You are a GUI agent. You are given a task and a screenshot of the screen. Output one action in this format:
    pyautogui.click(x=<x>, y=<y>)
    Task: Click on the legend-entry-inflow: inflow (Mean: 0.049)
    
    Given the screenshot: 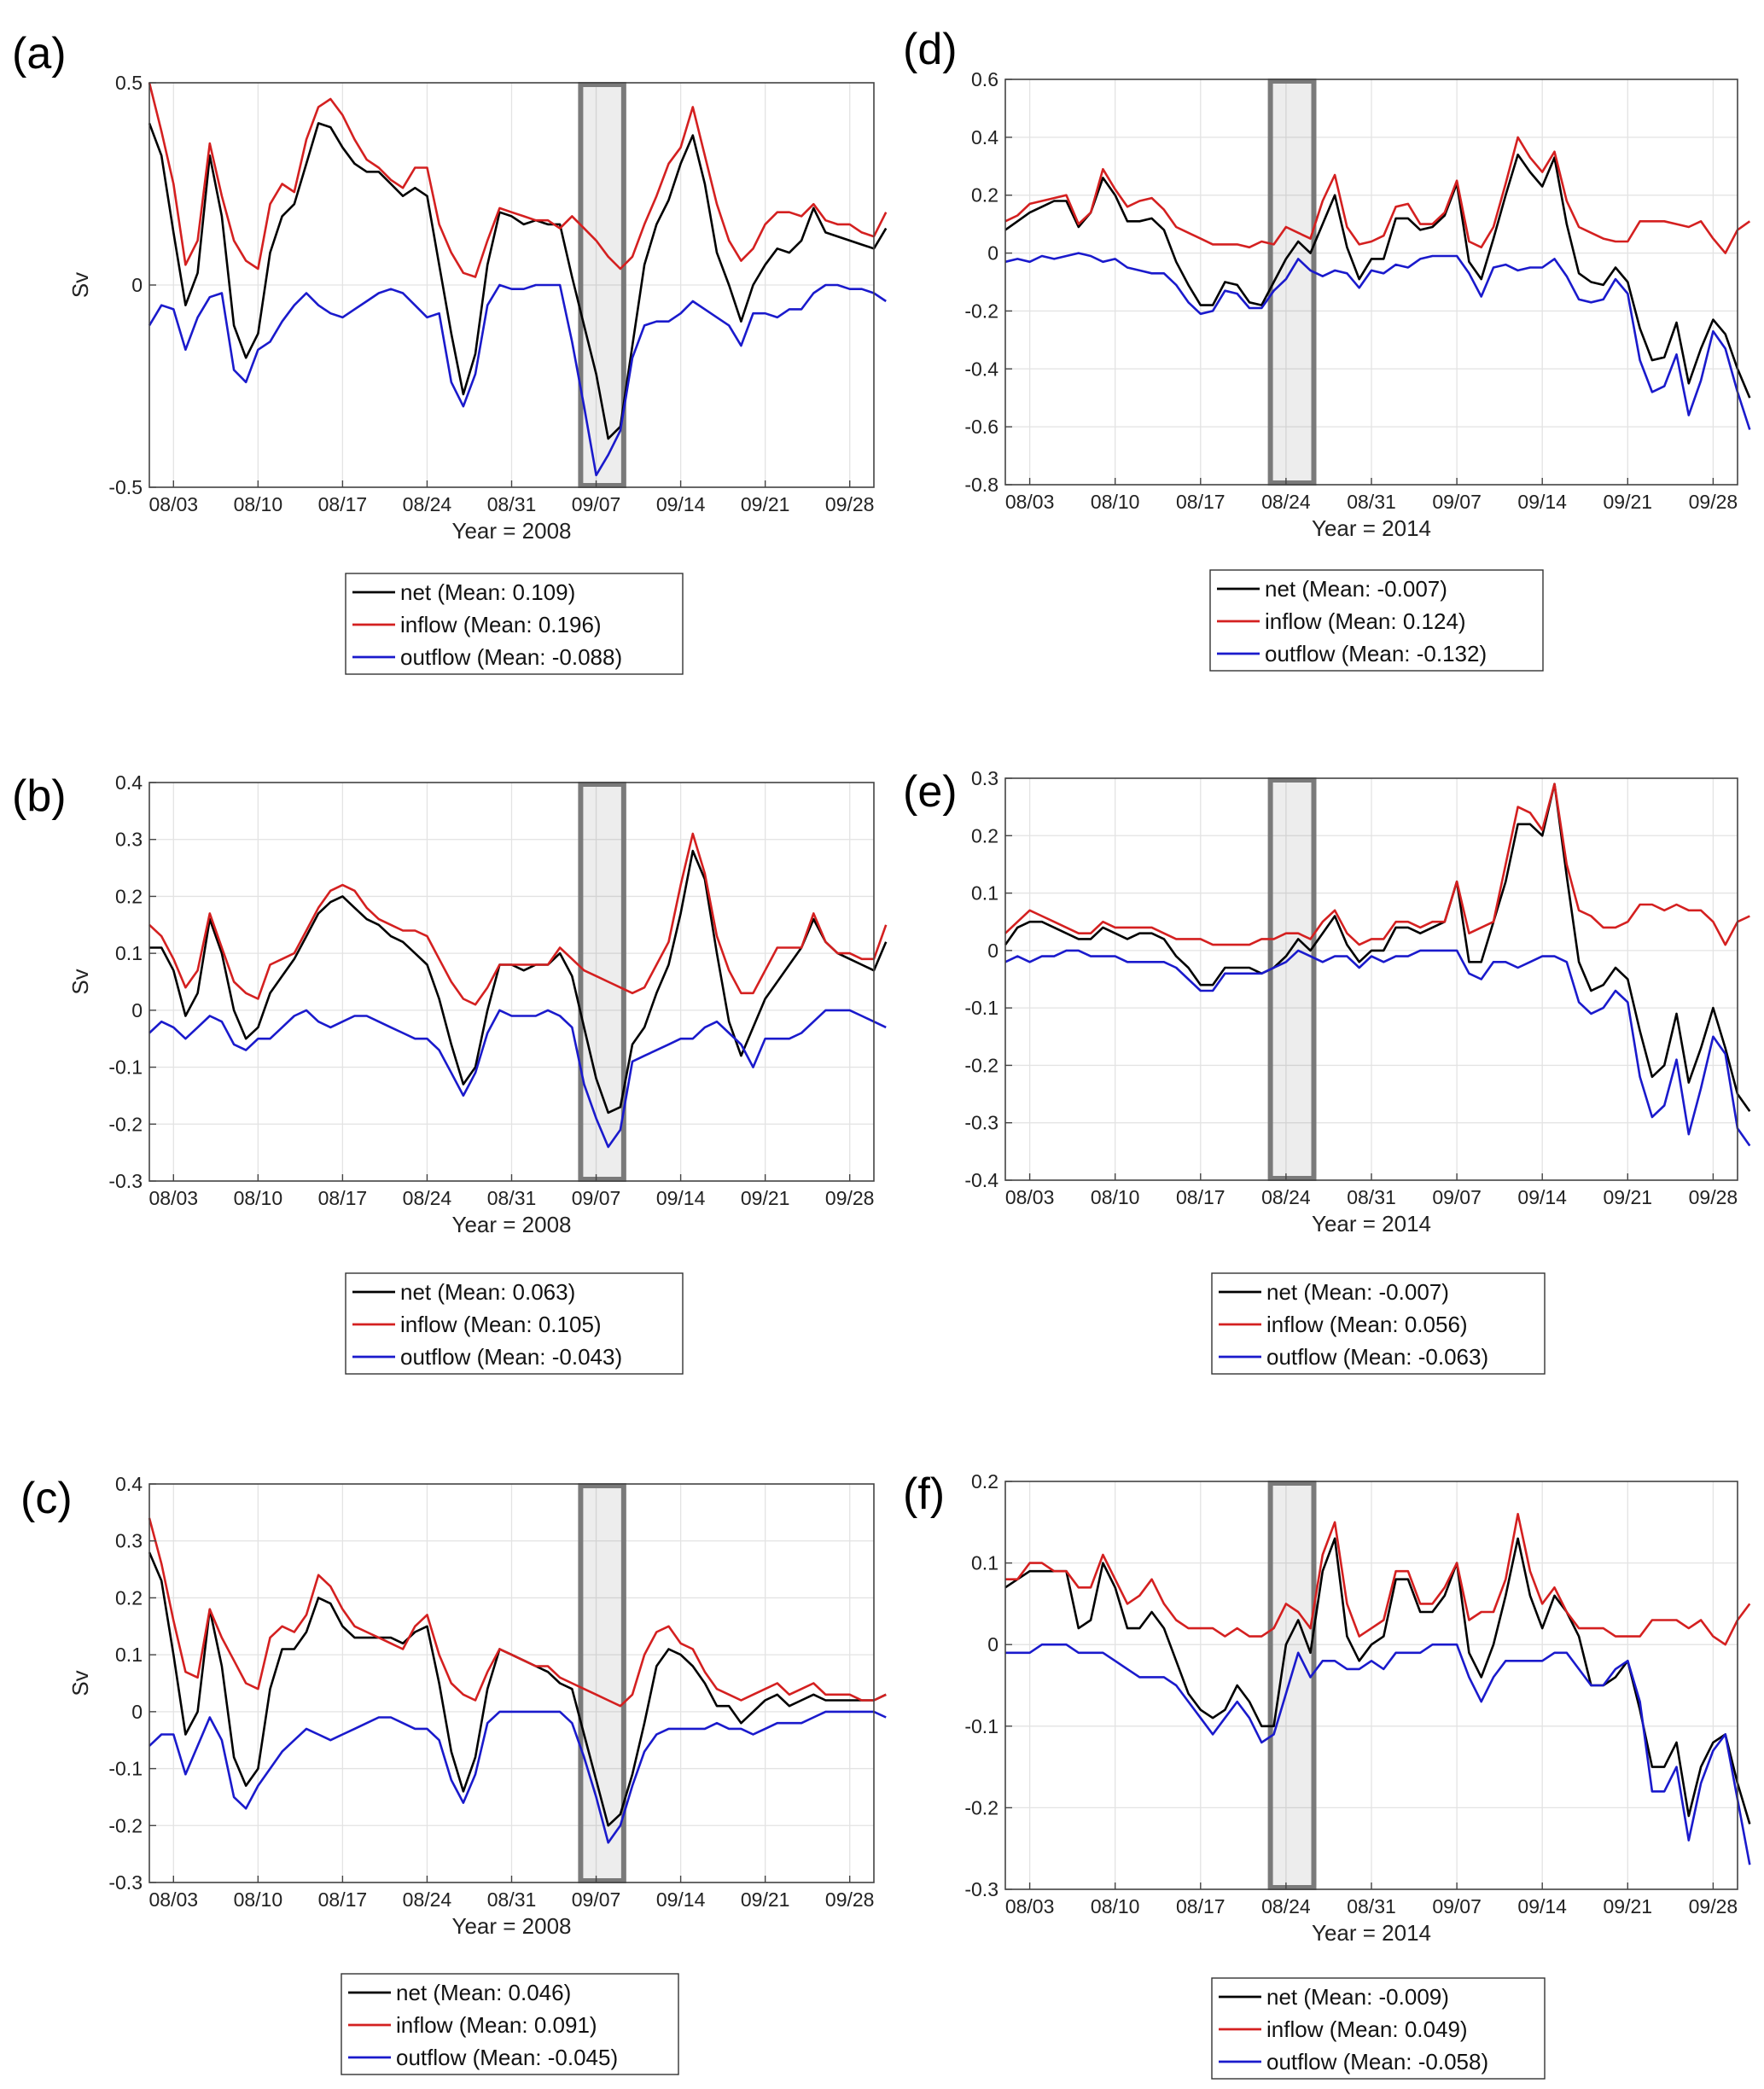 What is the action you would take?
    pyautogui.click(x=1367, y=2029)
    